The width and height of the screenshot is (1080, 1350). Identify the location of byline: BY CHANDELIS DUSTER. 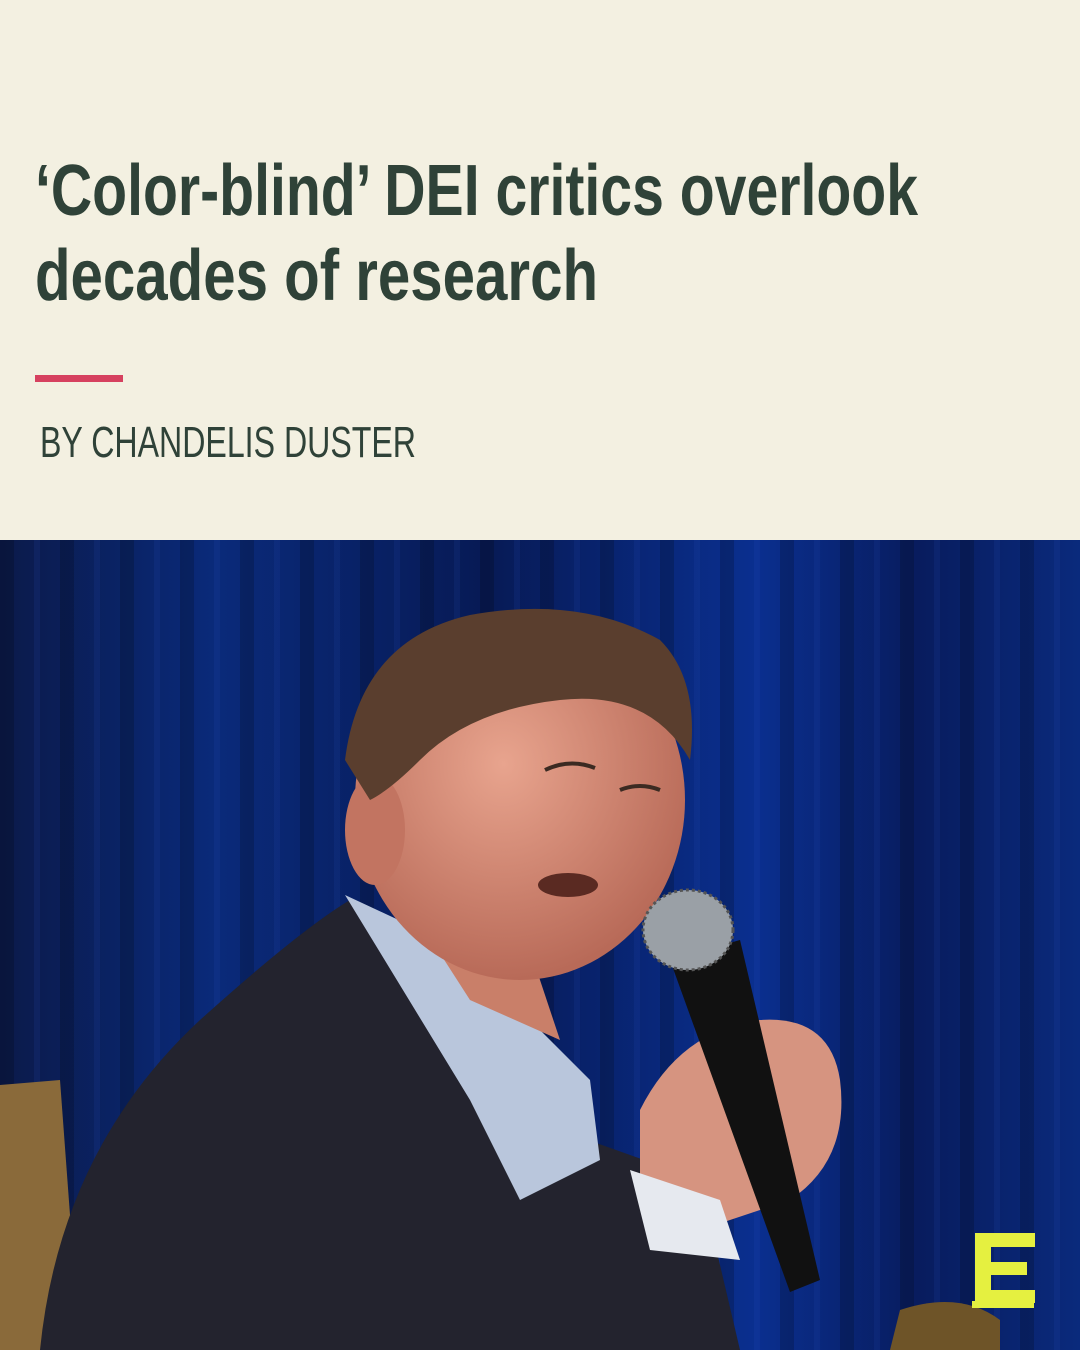
(228, 442).